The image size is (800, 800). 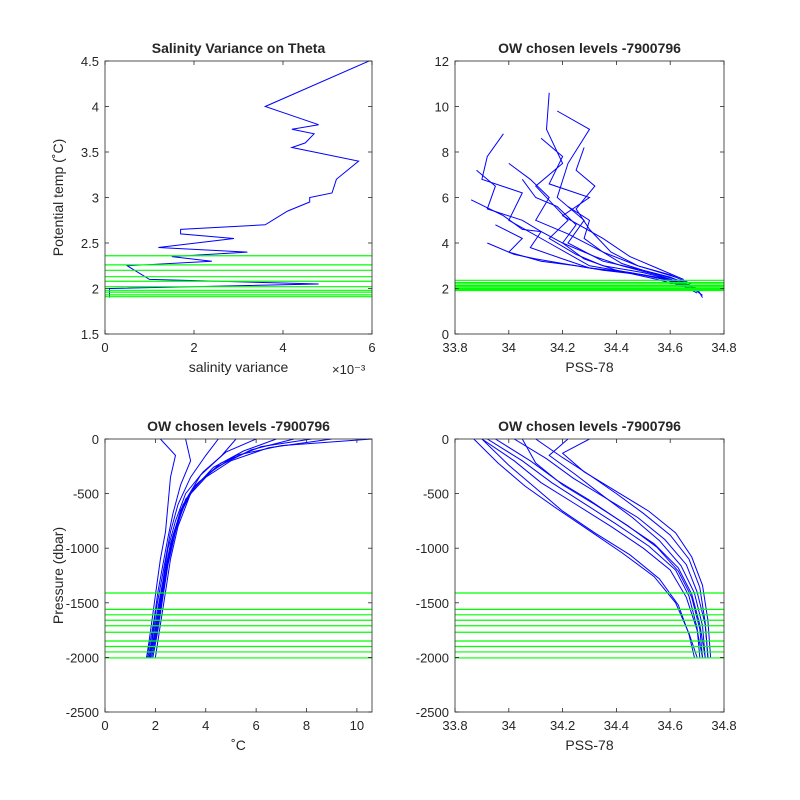 What do you see at coordinates (349, 369) in the screenshot?
I see `x-exponent-label: ×10⁻³` at bounding box center [349, 369].